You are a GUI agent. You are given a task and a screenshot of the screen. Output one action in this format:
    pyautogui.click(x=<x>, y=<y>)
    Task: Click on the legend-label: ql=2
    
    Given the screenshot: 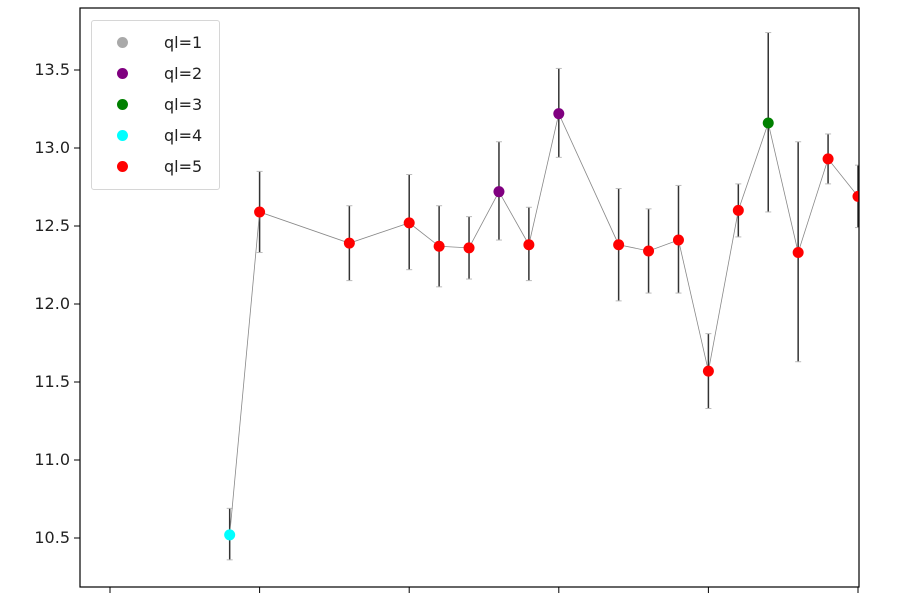 What is the action you would take?
    pyautogui.click(x=183, y=73)
    